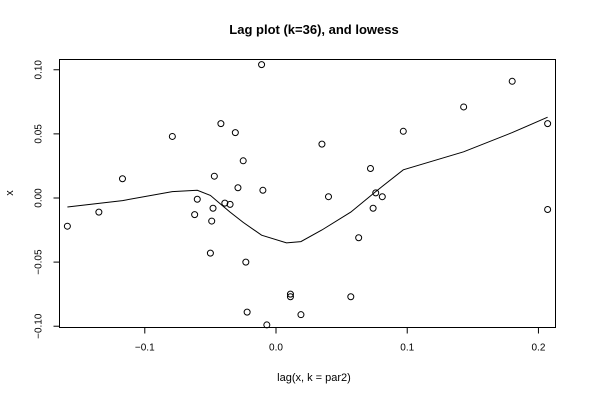  Describe the element at coordinates (39, 198) in the screenshot. I see `y-tick-label: 0.00` at that location.